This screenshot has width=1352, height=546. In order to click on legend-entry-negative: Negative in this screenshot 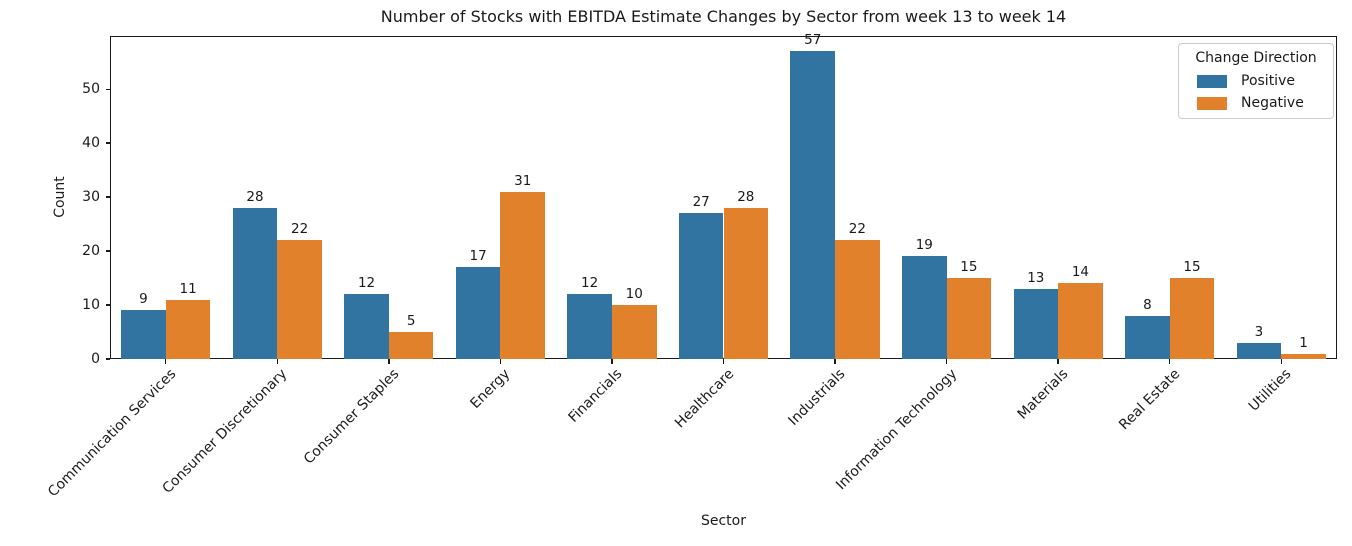, I will do `click(1261, 103)`.